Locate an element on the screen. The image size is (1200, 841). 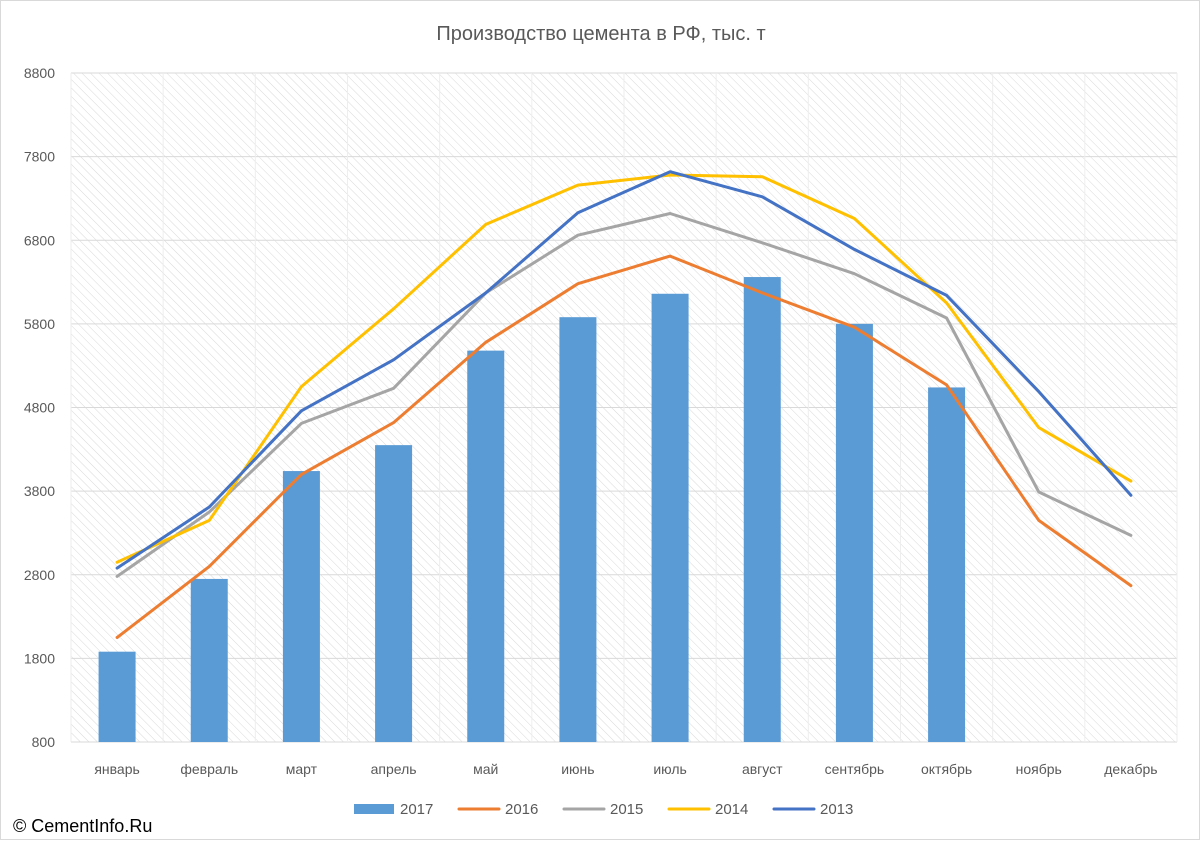
y-axis-ticks: 800 1800 2800 3800 4800 5800 6800 7800 8800 is located at coordinates (39, 407).